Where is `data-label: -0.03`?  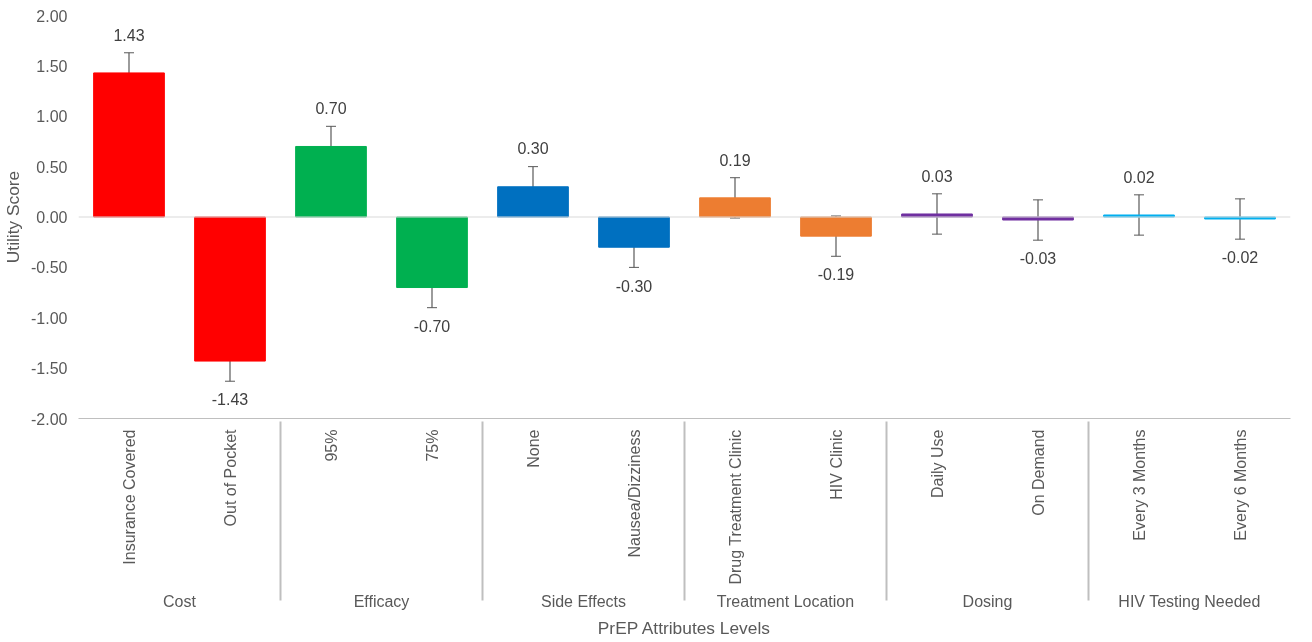 data-label: -0.03 is located at coordinates (1038, 259).